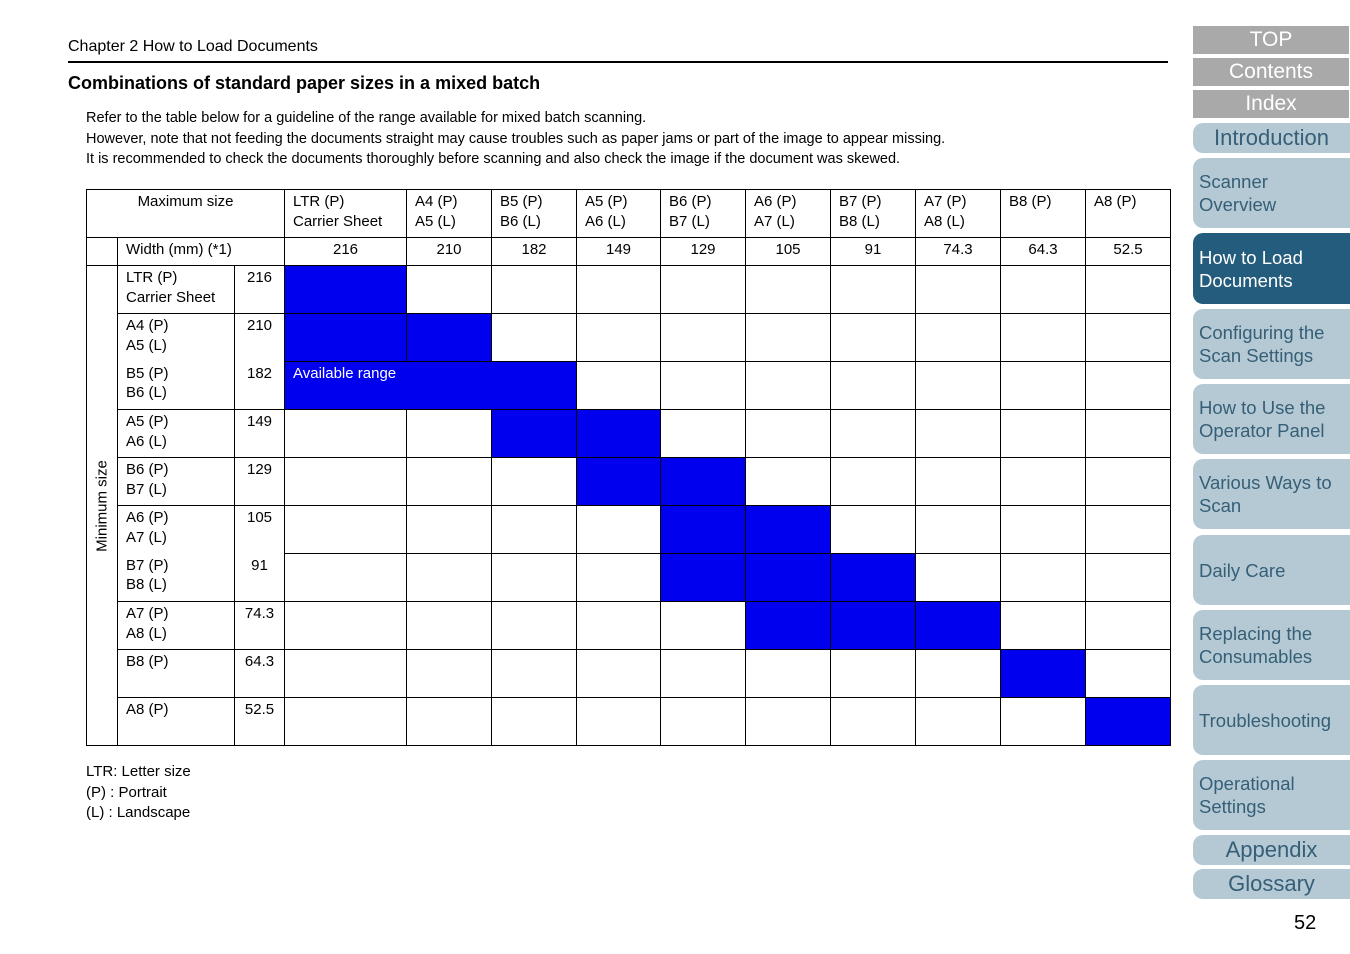  I want to click on column-width: 182, so click(534, 249).